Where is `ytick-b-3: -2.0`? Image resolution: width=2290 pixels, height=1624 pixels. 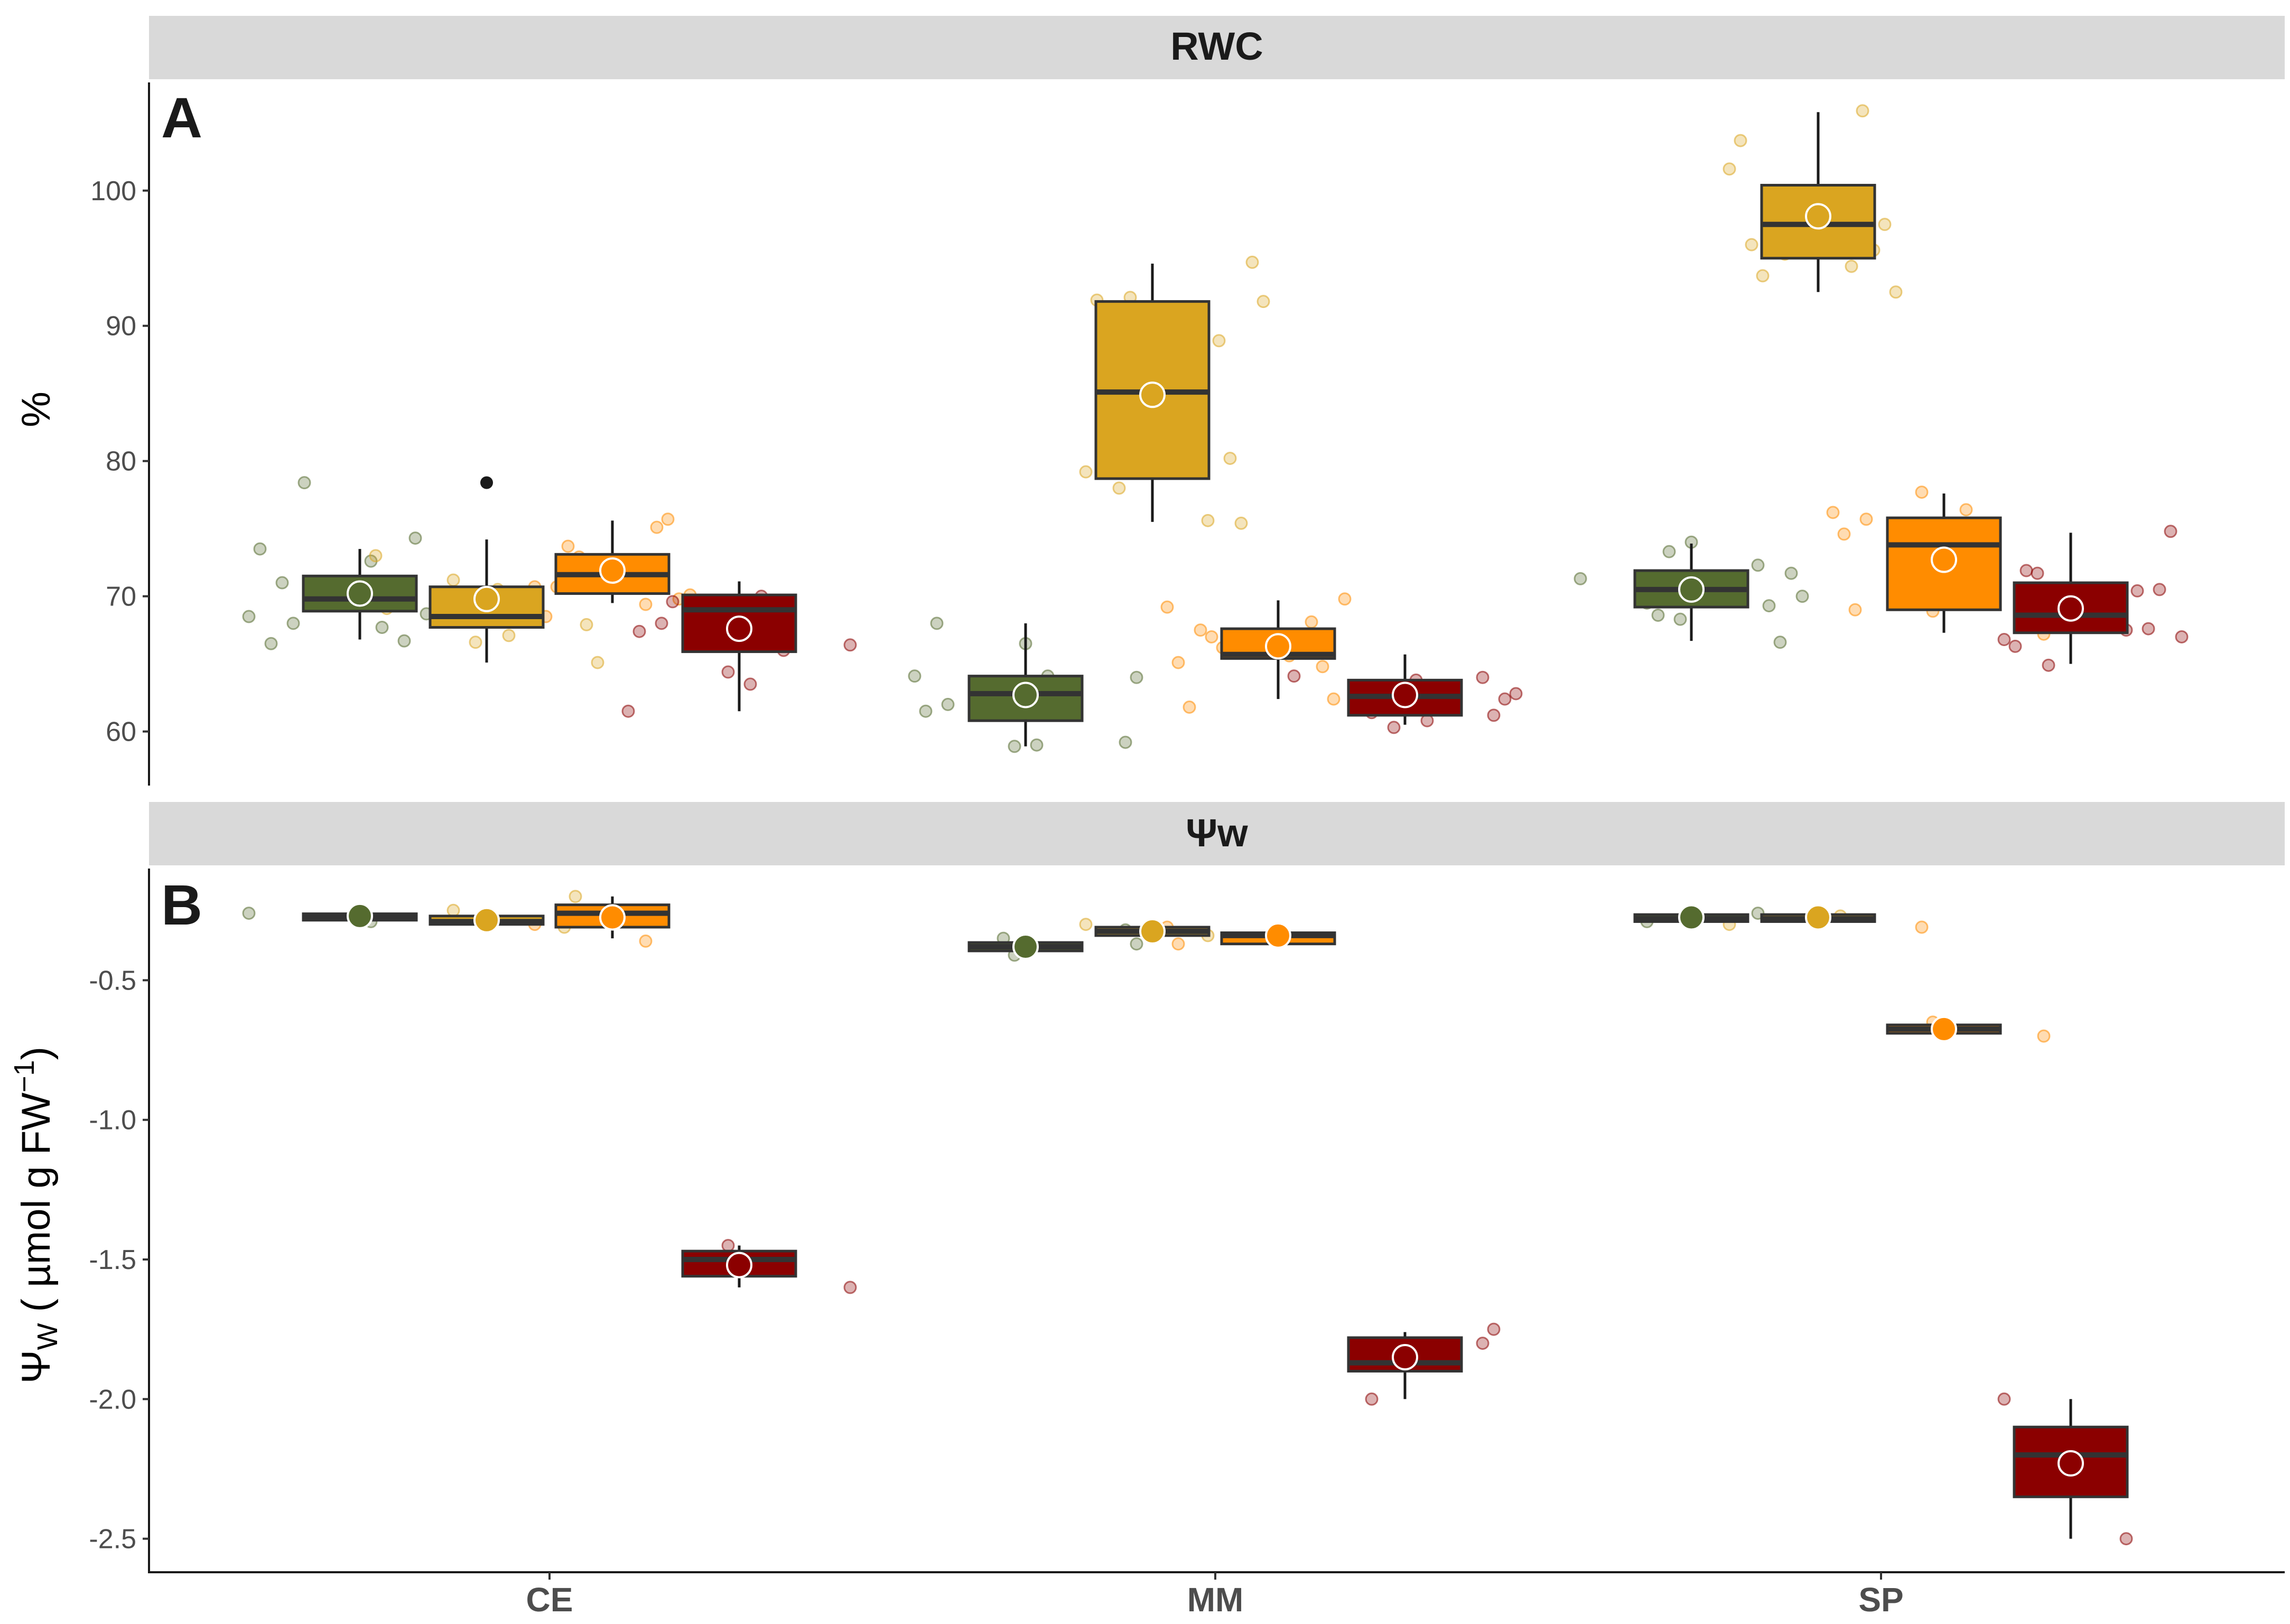
ytick-b-3: -2.0 is located at coordinates (119, 1399).